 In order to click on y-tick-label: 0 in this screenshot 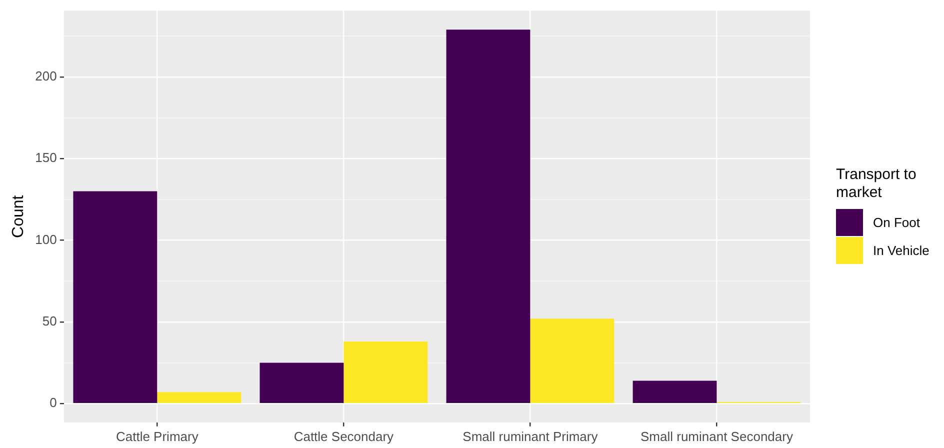, I will do `click(53, 402)`.